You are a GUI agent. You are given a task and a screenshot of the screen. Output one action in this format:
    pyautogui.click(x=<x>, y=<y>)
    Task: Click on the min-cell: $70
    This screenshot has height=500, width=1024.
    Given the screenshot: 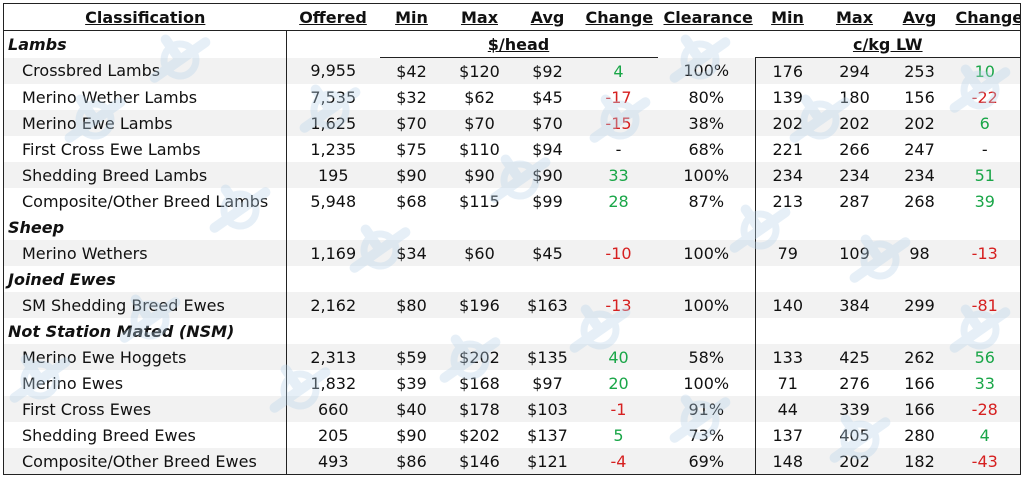 What is the action you would take?
    pyautogui.click(x=411, y=123)
    